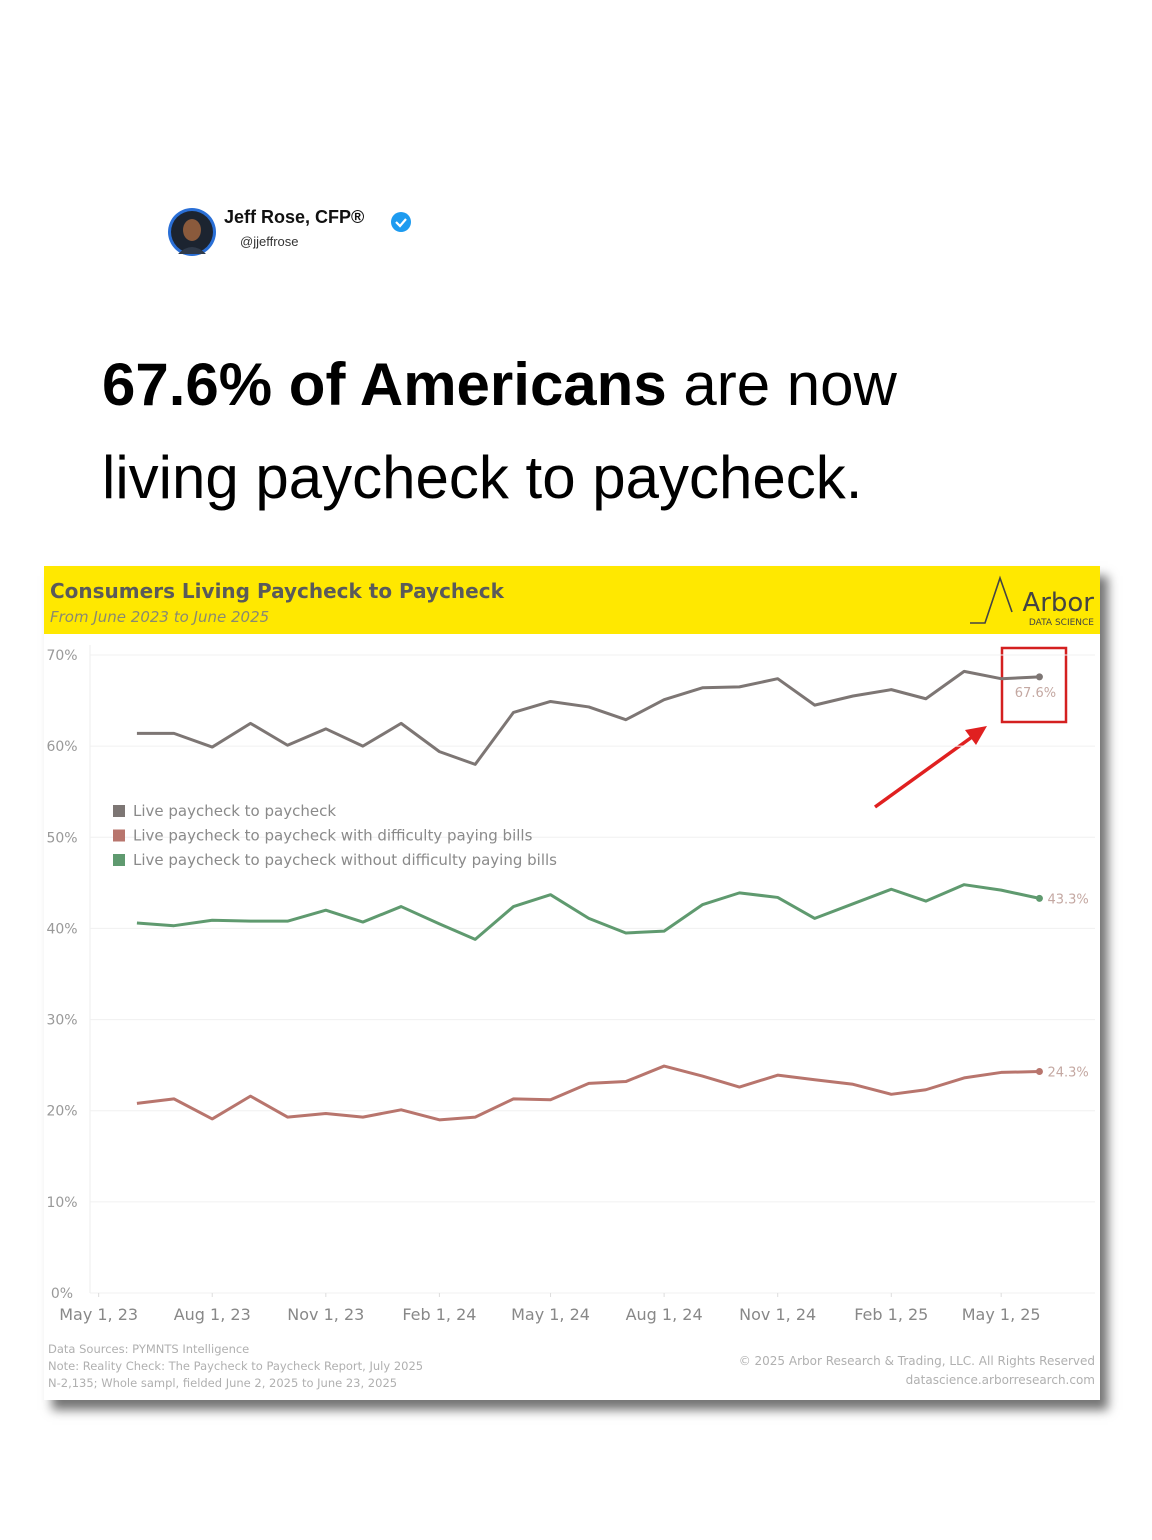  Describe the element at coordinates (572, 600) in the screenshot. I see `chart-header-band` at that location.